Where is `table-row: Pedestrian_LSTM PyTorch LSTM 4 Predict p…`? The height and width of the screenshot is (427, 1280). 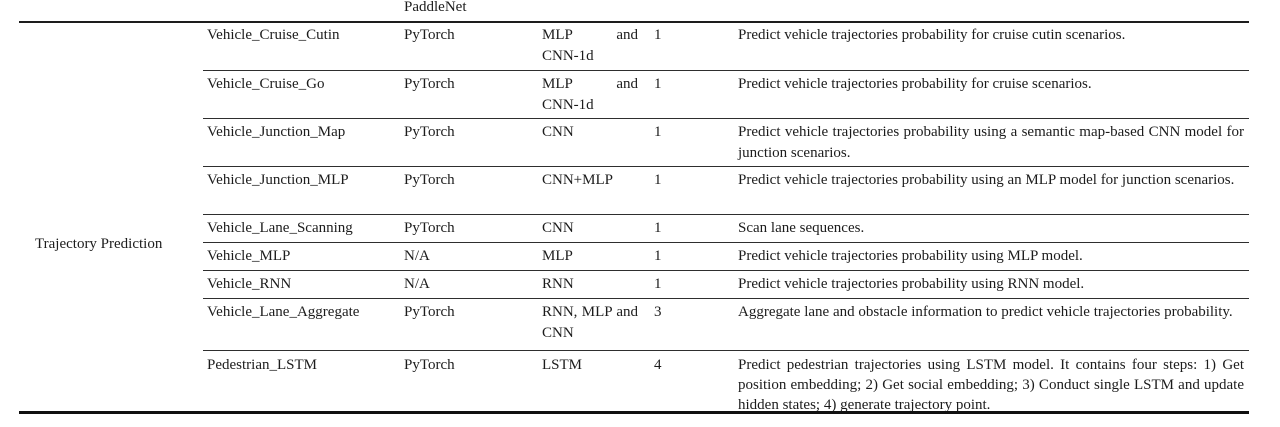 table-row: Pedestrian_LSTM PyTorch LSTM 4 Predict p… is located at coordinates (726, 381).